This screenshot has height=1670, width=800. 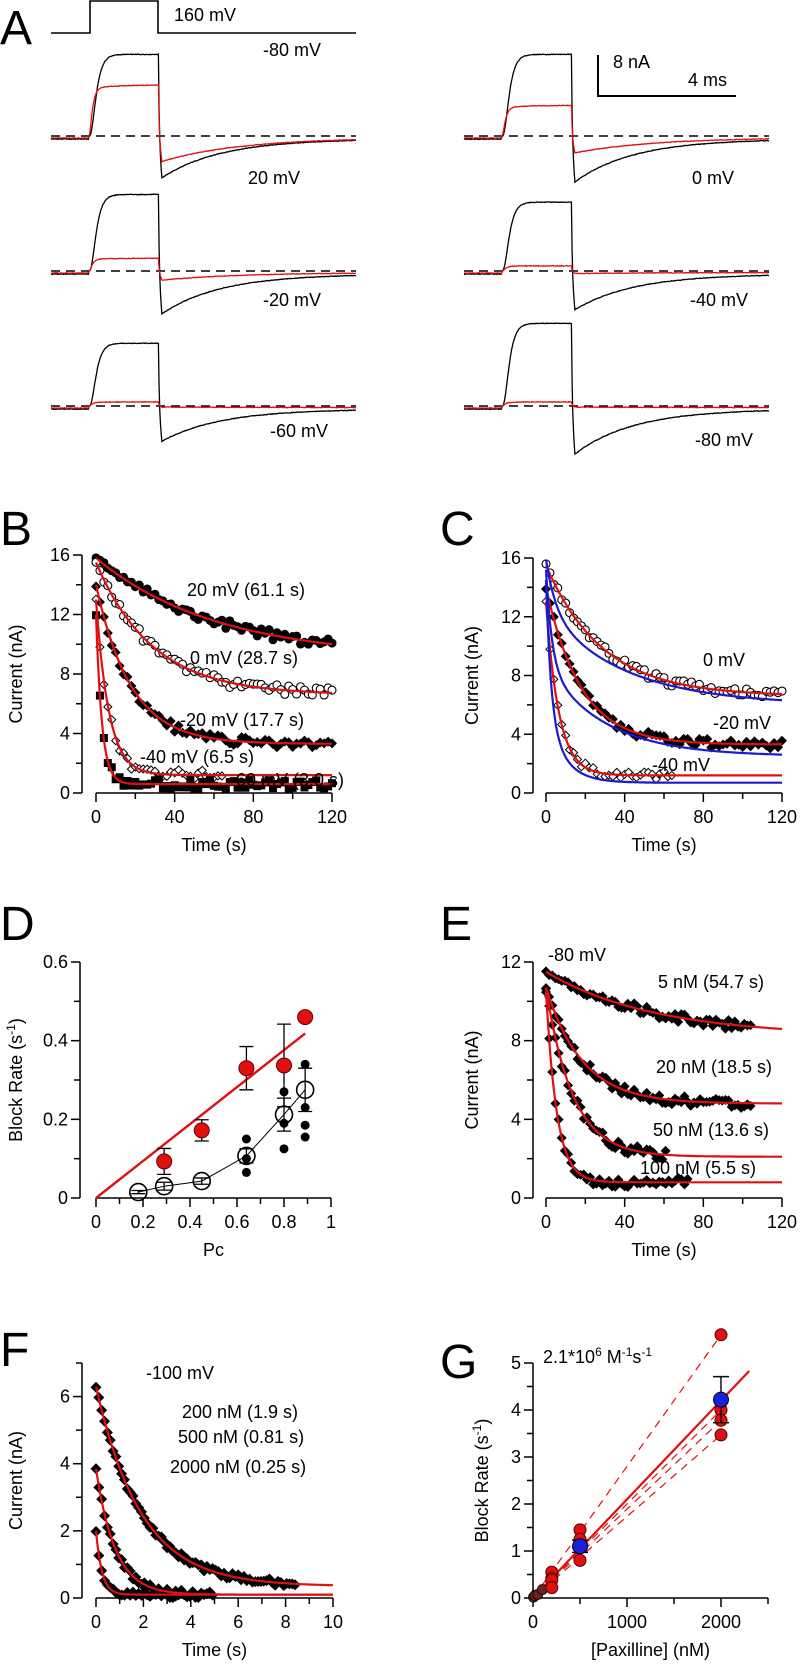 I want to click on y-tick-label: 0.4, so click(x=55, y=1041).